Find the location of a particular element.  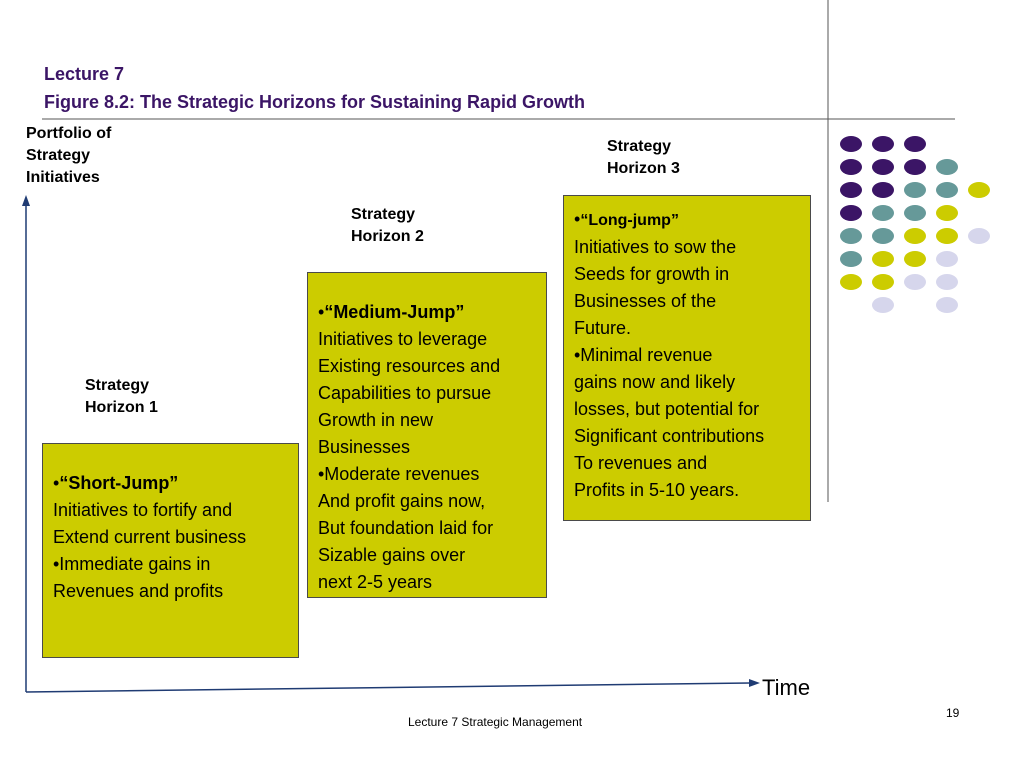

horizon-2-line: Businesses is located at coordinates (364, 447).